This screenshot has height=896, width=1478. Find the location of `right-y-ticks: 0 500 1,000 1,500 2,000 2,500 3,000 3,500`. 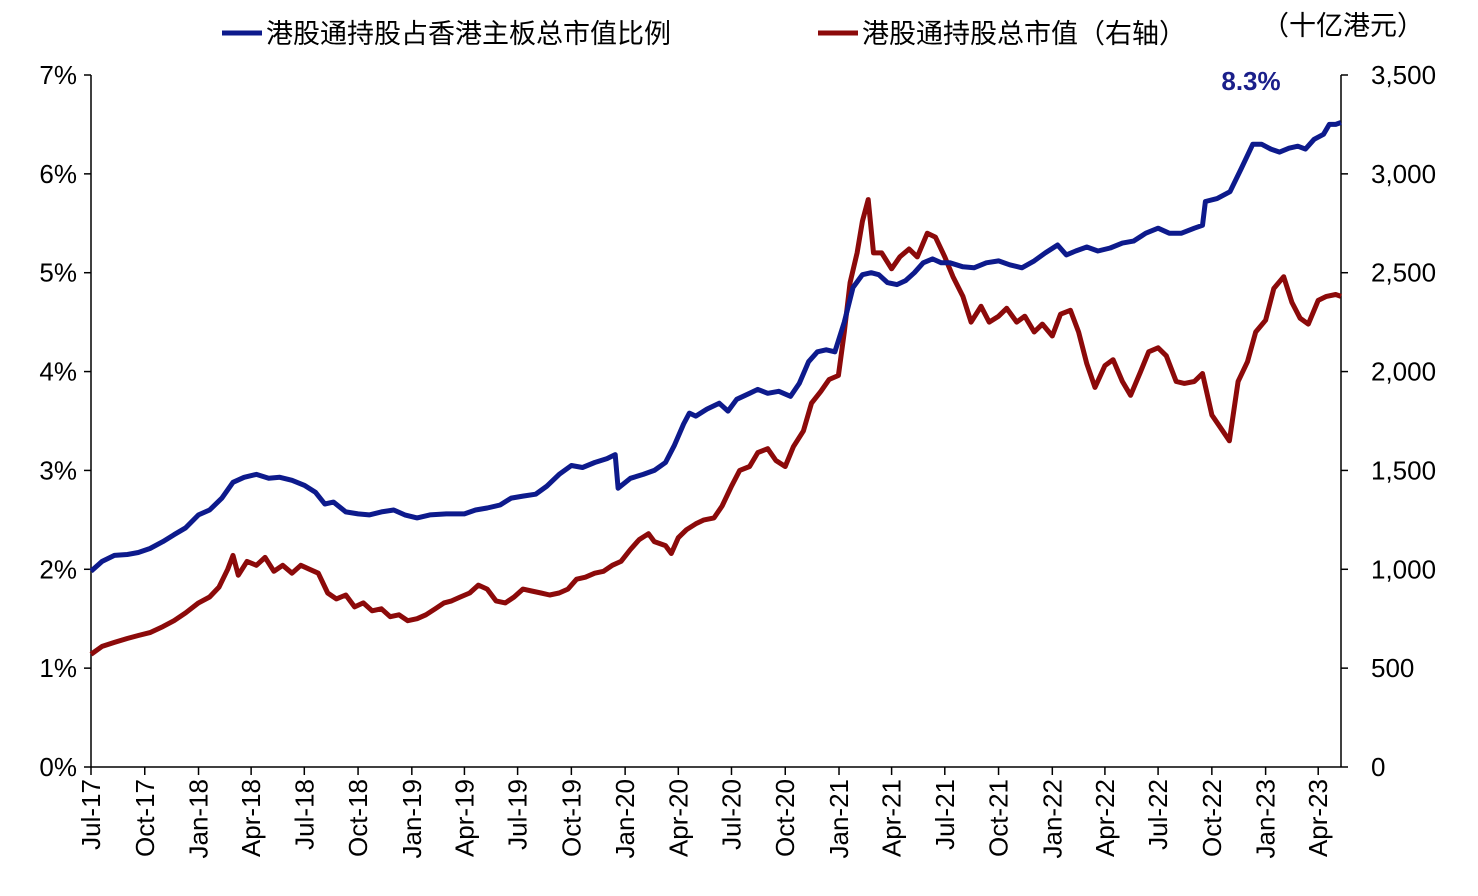

right-y-ticks: 0 500 1,000 1,500 2,000 2,500 3,000 3,500 is located at coordinates (1388, 421).